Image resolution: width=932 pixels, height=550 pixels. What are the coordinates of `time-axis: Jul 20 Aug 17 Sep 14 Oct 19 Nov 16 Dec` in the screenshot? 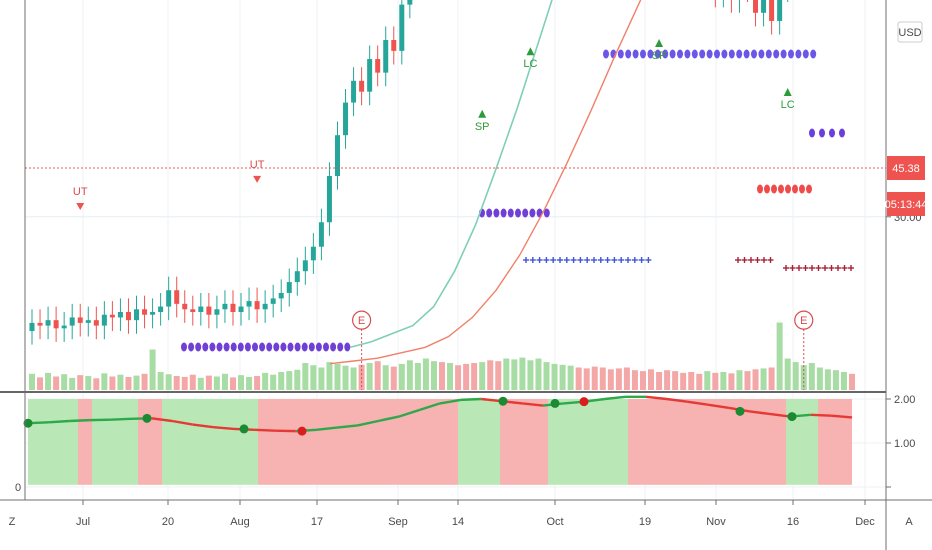 It's located at (475, 514).